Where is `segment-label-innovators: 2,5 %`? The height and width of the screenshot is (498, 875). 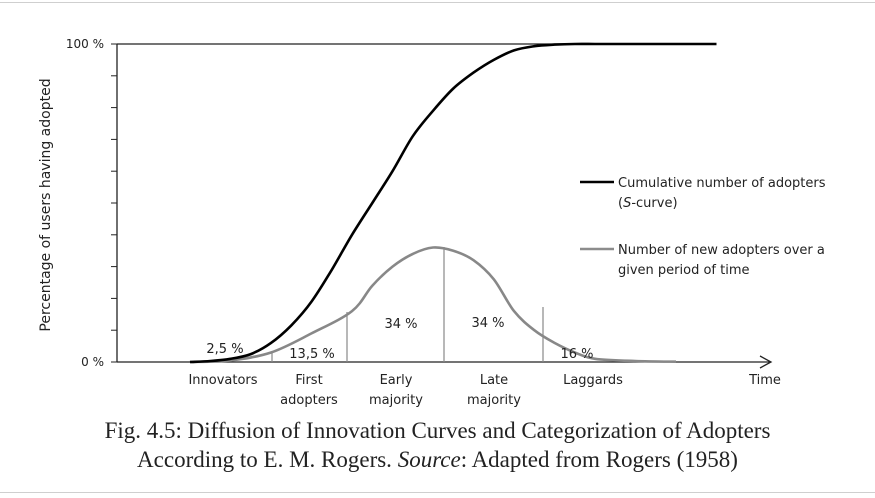 segment-label-innovators: 2,5 % is located at coordinates (224, 349).